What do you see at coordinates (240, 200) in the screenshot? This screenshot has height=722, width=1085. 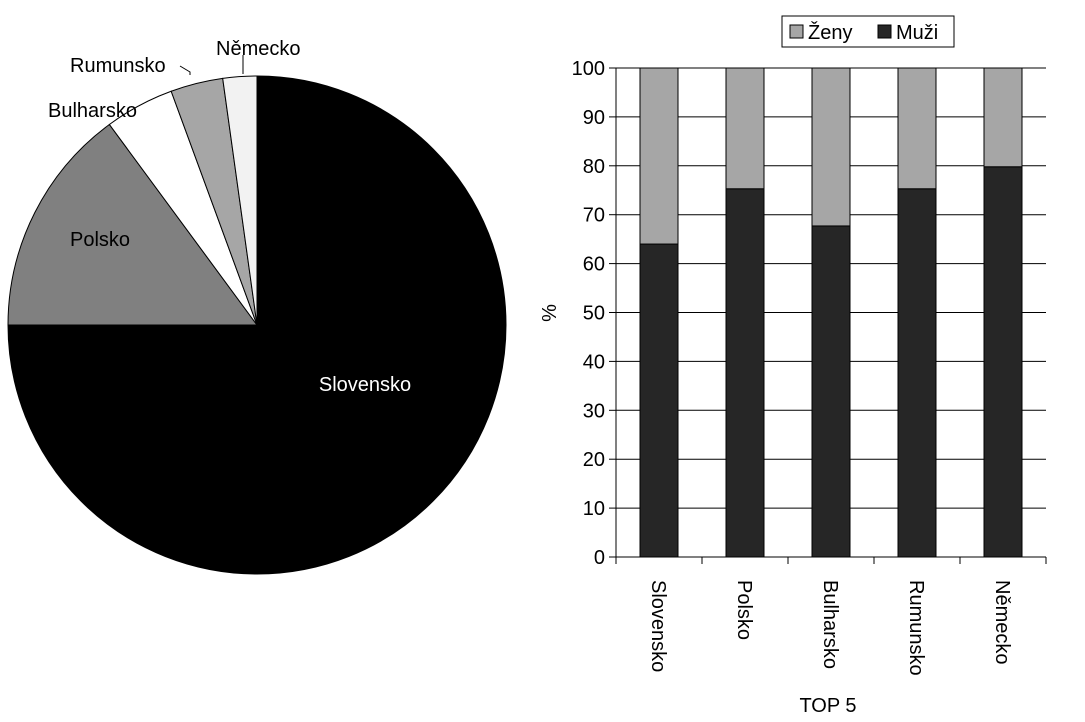 I see `pie-slice-německo` at bounding box center [240, 200].